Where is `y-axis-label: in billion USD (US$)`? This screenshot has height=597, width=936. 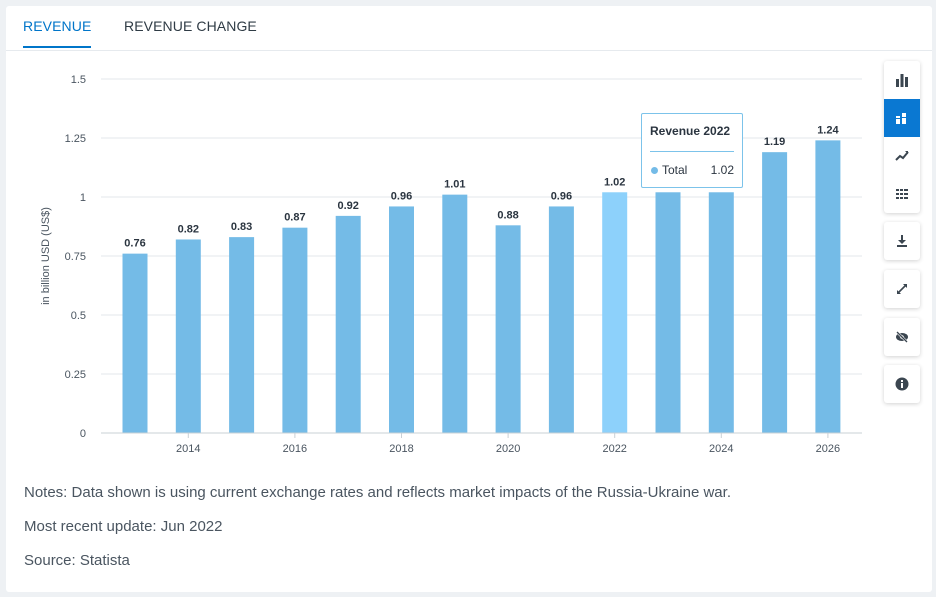 y-axis-label: in billion USD (US$) is located at coordinates (46, 256).